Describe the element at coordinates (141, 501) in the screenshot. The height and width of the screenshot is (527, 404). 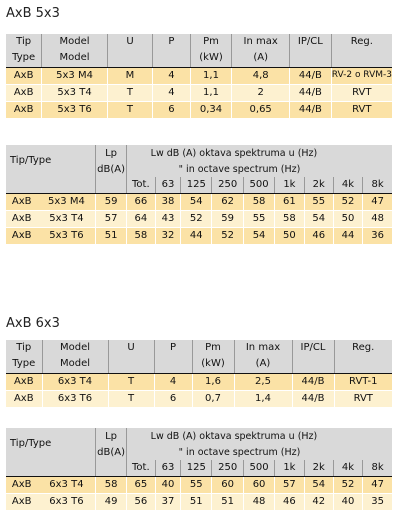
I see `cell: 56` at that location.